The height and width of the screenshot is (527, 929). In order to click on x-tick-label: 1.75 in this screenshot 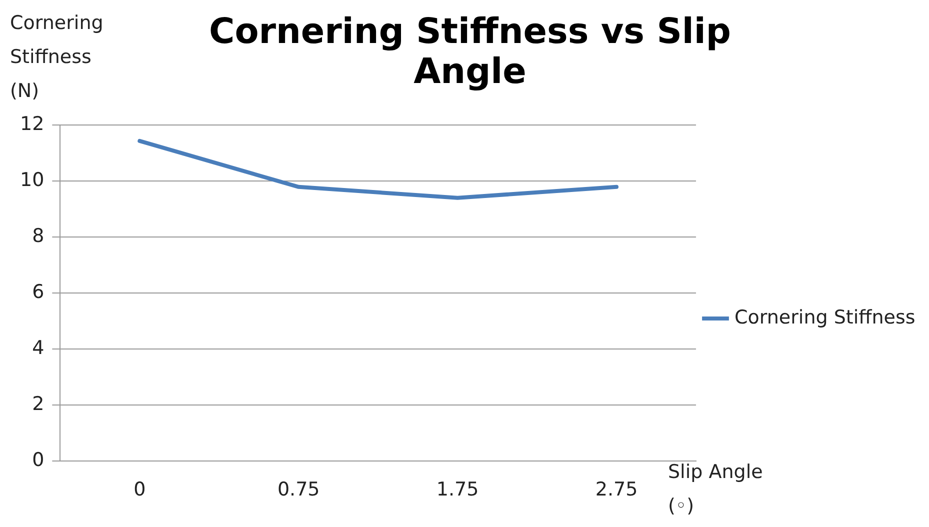, I will do `click(457, 489)`.